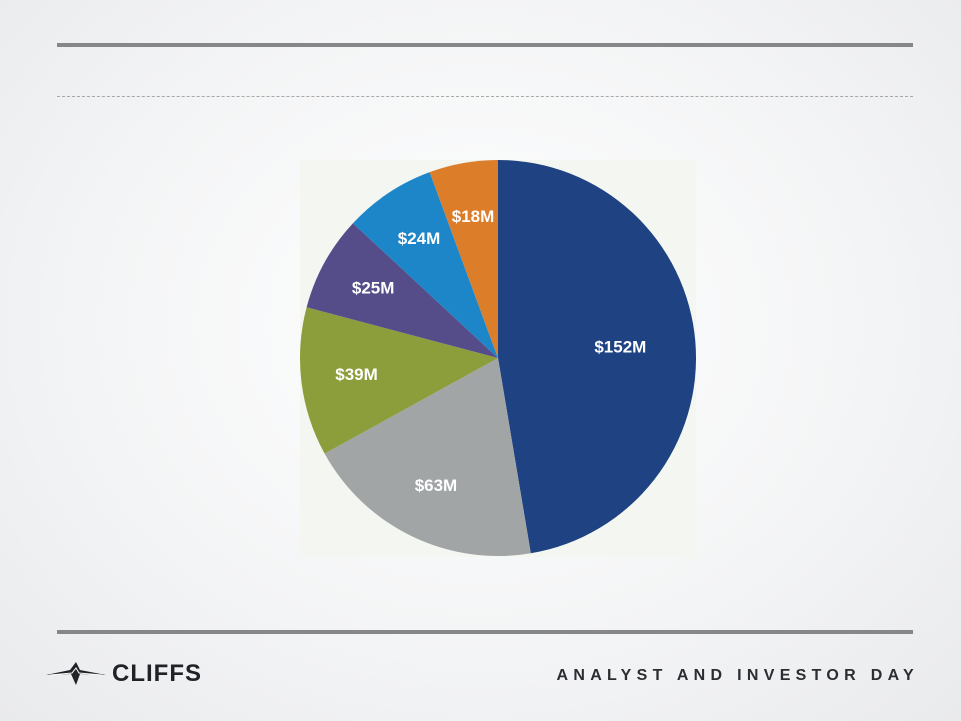 The height and width of the screenshot is (721, 961). I want to click on event-title: ANALYST AND INVESTOR DAY, so click(737, 675).